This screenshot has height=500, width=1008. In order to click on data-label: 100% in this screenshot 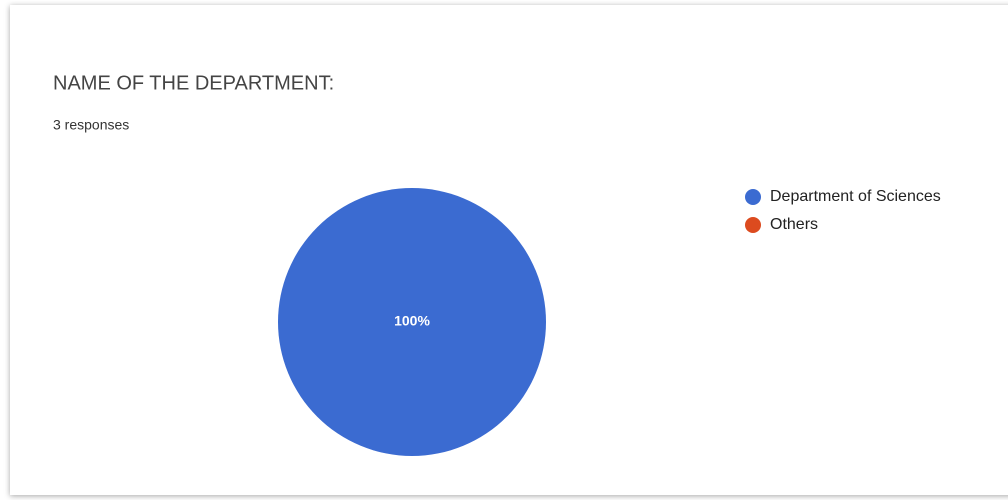, I will do `click(412, 321)`.